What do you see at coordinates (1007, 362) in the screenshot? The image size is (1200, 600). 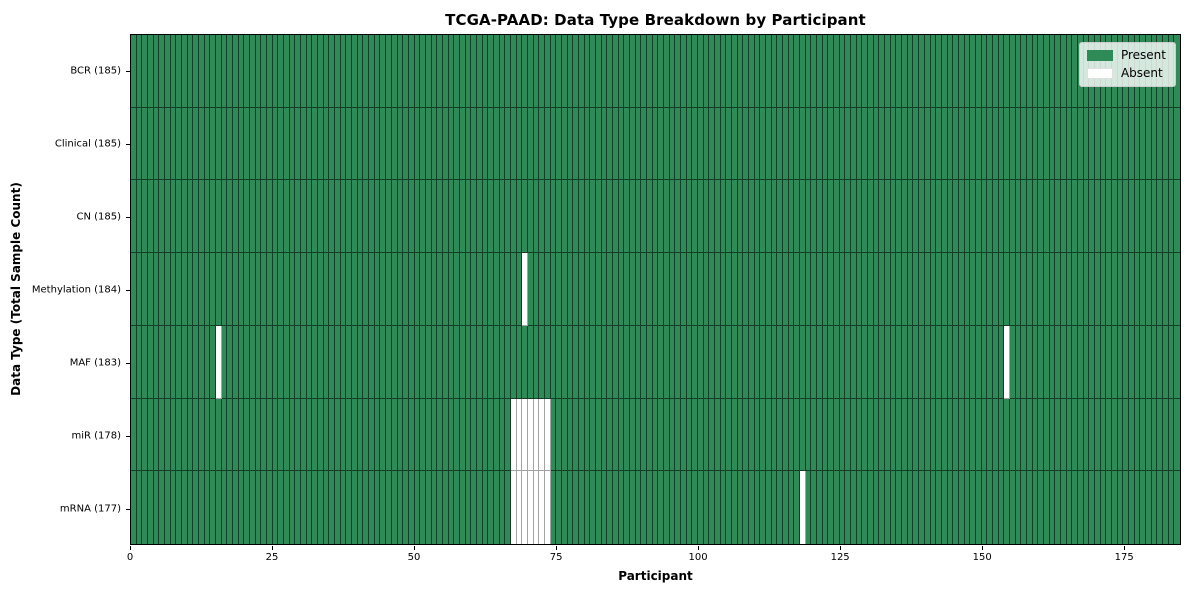 I see `absent-cell` at bounding box center [1007, 362].